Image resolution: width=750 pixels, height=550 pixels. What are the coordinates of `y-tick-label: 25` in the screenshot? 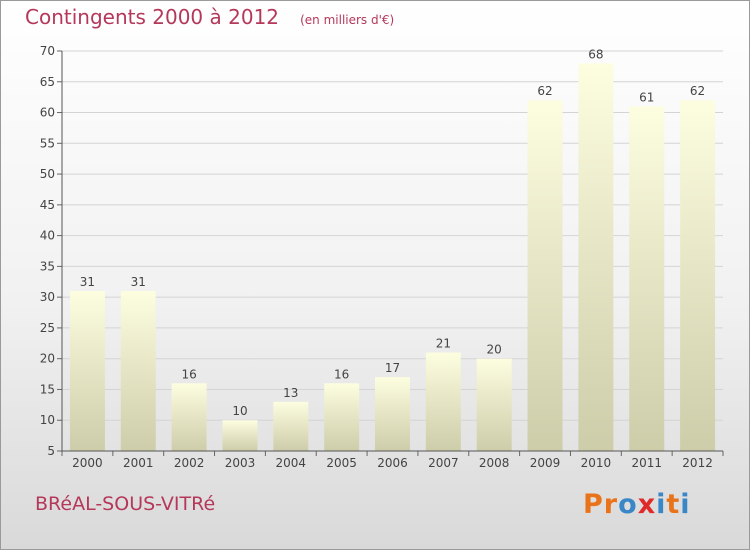 It's located at (47, 328).